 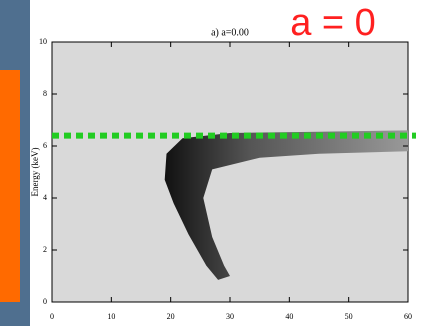 I want to click on y-tick-label: 4, so click(x=45, y=197).